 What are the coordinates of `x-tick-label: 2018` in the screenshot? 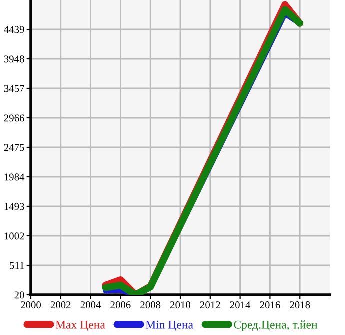 It's located at (300, 305).